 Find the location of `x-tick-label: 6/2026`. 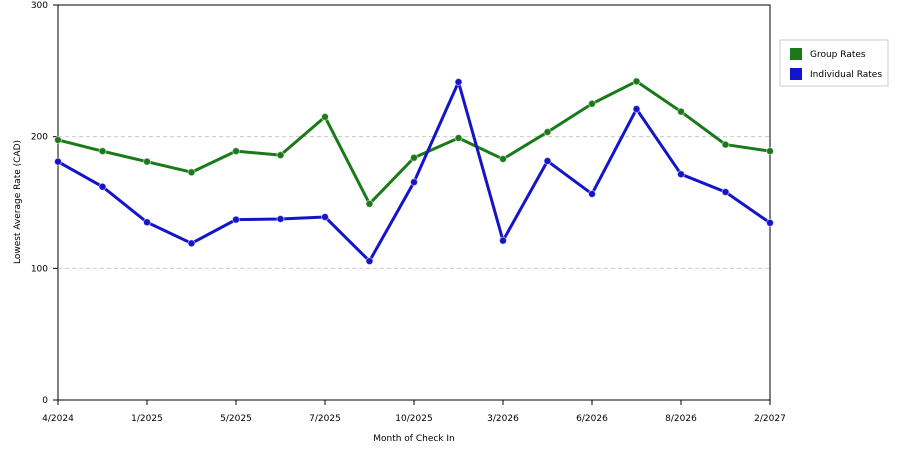

x-tick-label: 6/2026 is located at coordinates (592, 419).